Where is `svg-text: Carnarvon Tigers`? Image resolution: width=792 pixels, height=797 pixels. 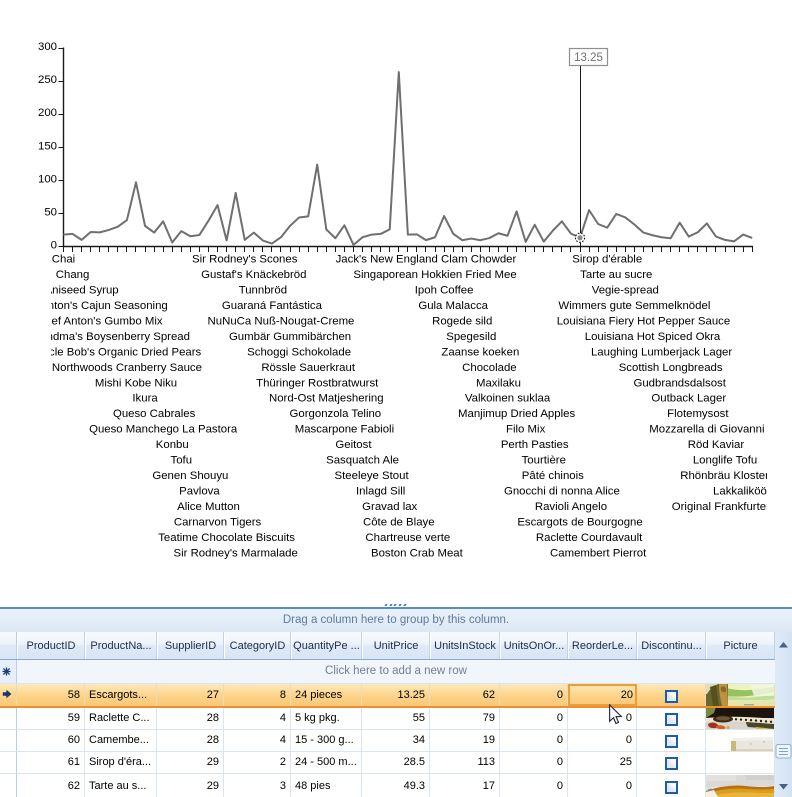 svg-text: Carnarvon Tigers is located at coordinates (218, 523).